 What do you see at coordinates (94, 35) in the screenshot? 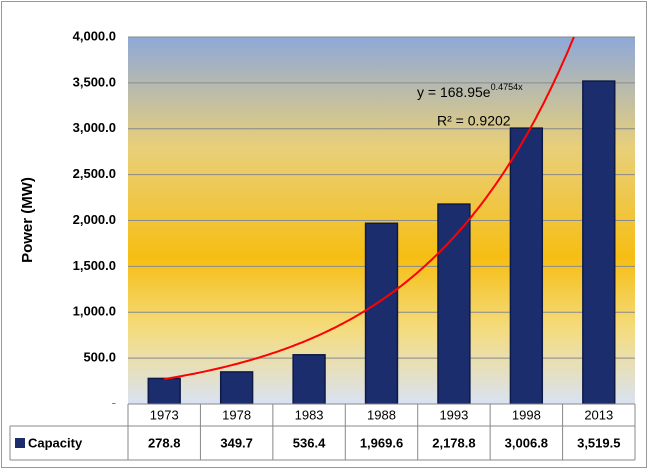
I see `y-tick-label: 4,000.0` at bounding box center [94, 35].